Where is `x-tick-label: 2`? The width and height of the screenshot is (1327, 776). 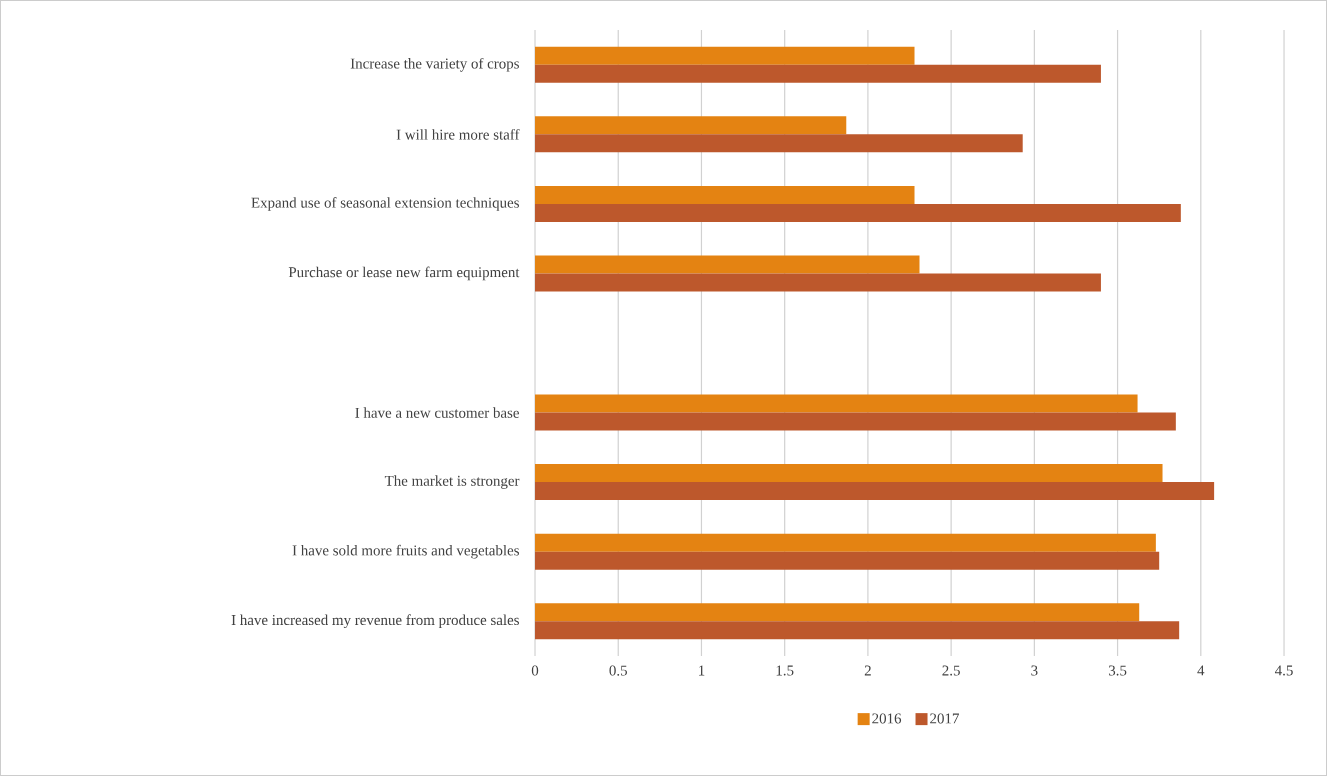 x-tick-label: 2 is located at coordinates (867, 670).